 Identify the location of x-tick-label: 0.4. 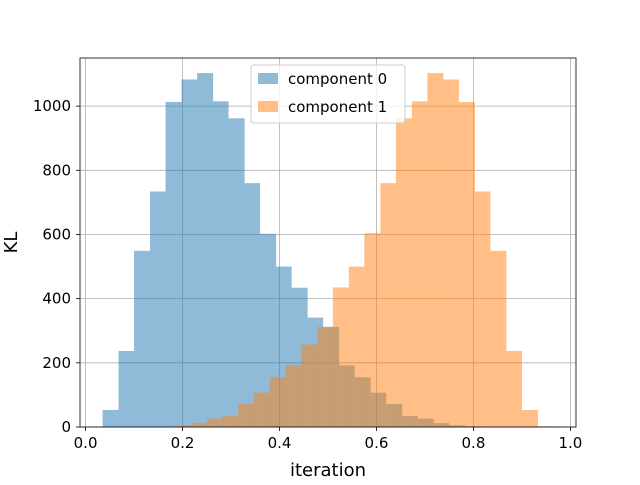
(280, 443).